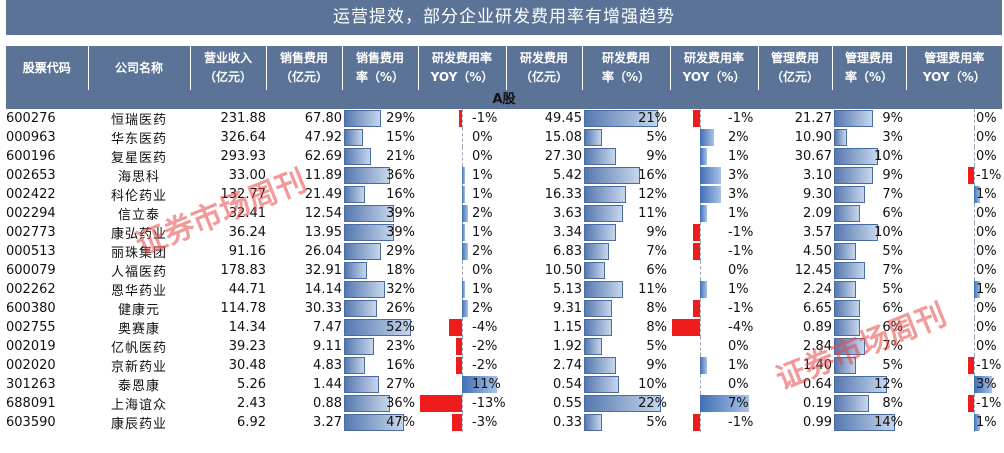 This screenshot has width=1004, height=453. I want to click on mgmt-expense: 1.40, so click(817, 365).